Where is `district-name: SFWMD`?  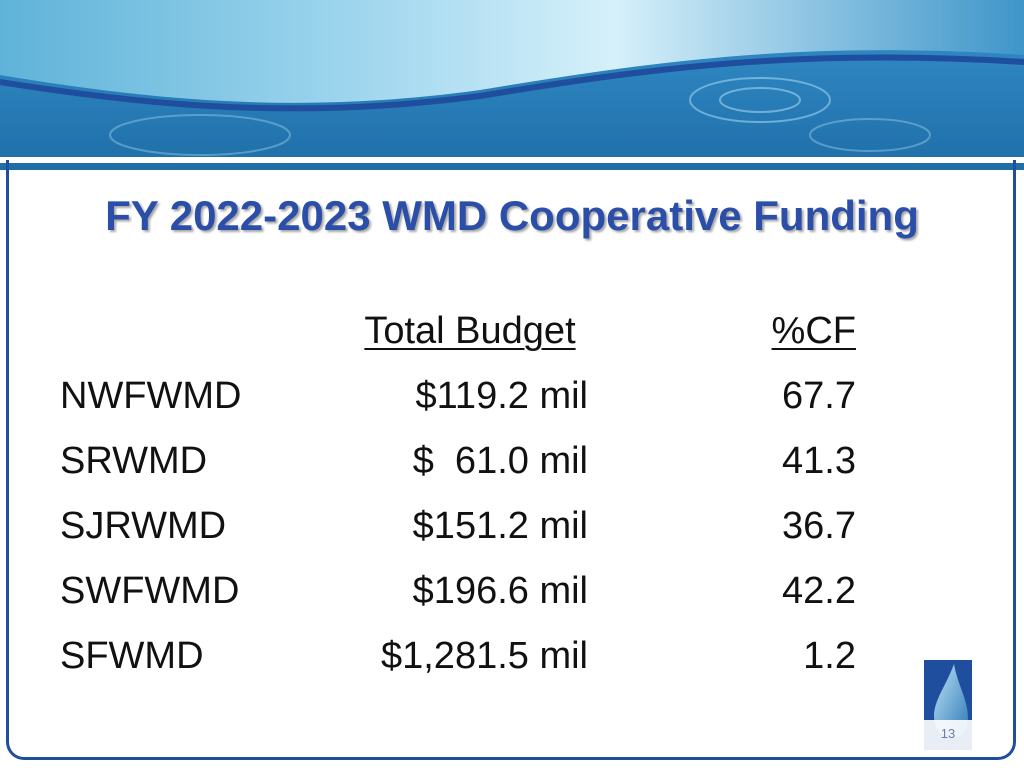
district-name: SFWMD is located at coordinates (132, 656).